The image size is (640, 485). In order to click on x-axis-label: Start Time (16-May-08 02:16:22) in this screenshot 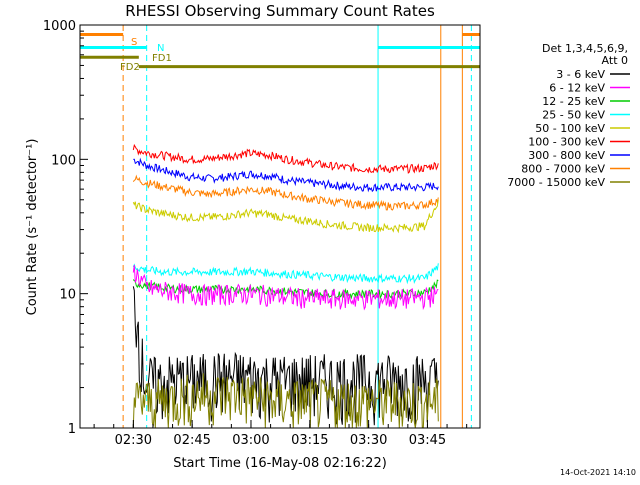, I will do `click(280, 463)`.